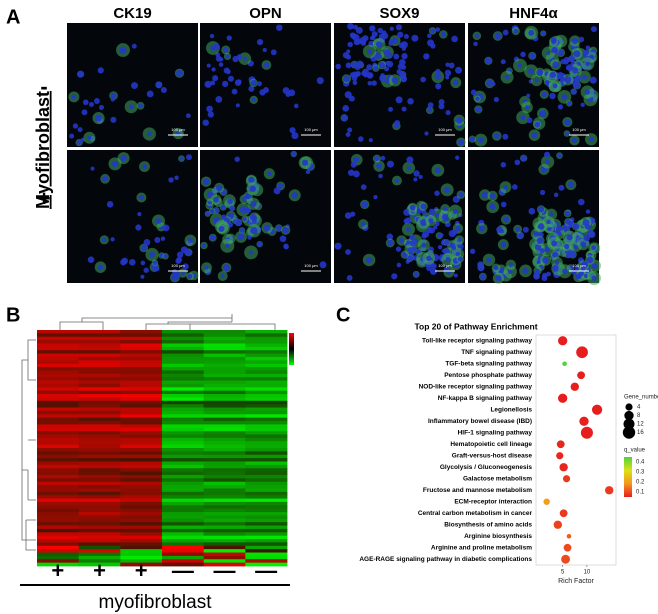 The width and height of the screenshot is (658, 614). What do you see at coordinates (640, 433) in the screenshot?
I see `legend-label: 16` at bounding box center [640, 433].